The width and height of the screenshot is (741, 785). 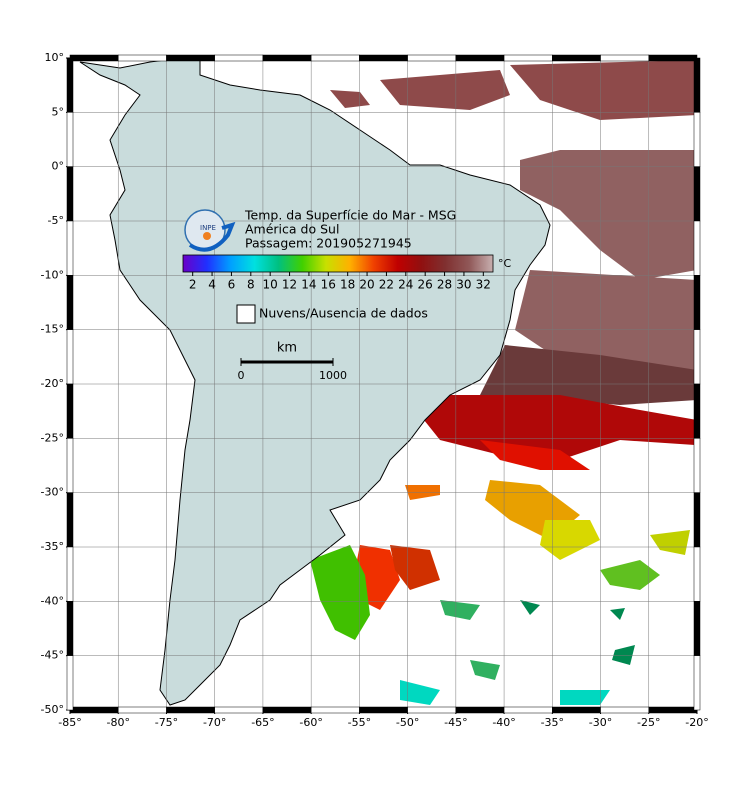 What do you see at coordinates (214, 722) in the screenshot?
I see `lon-tick-label: -70°` at bounding box center [214, 722].